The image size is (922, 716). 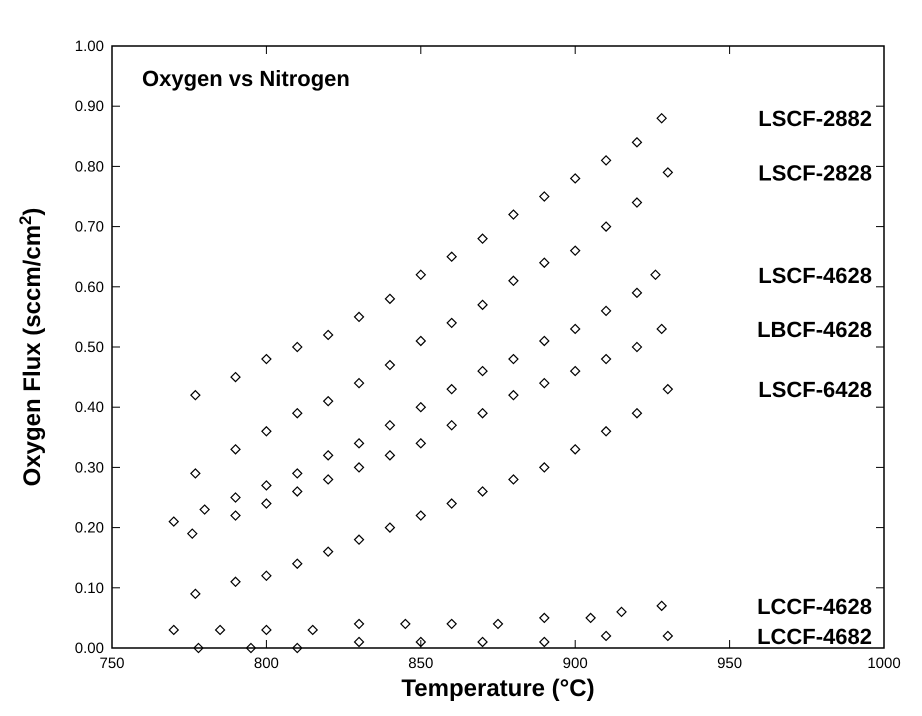 I want to click on y-tick-label: 0.60, so click(x=89, y=287).